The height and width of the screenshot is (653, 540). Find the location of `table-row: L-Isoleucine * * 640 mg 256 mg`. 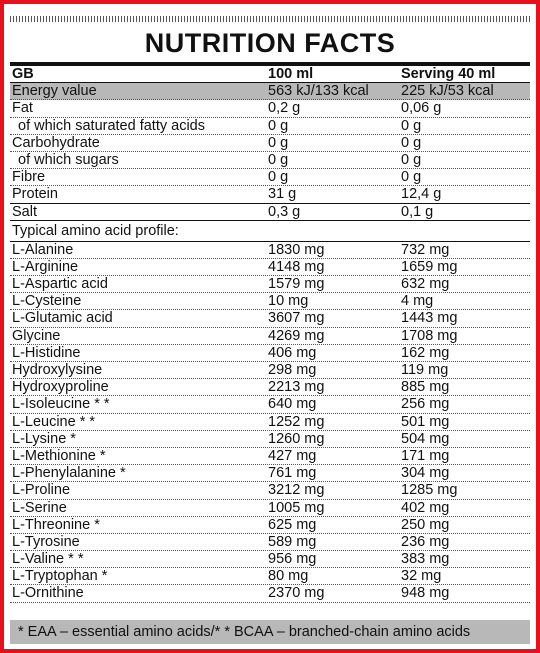

table-row: L-Isoleucine * * 640 mg 256 mg is located at coordinates (270, 405).